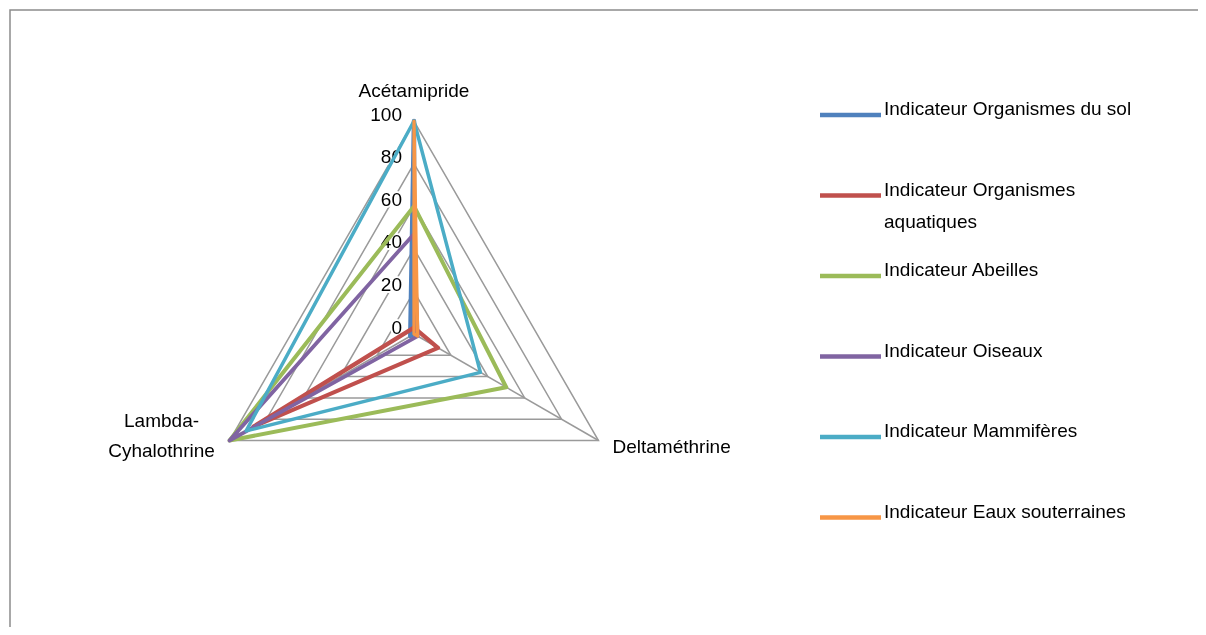 This screenshot has height=635, width=1206. I want to click on y-tick-label: 60, so click(391, 199).